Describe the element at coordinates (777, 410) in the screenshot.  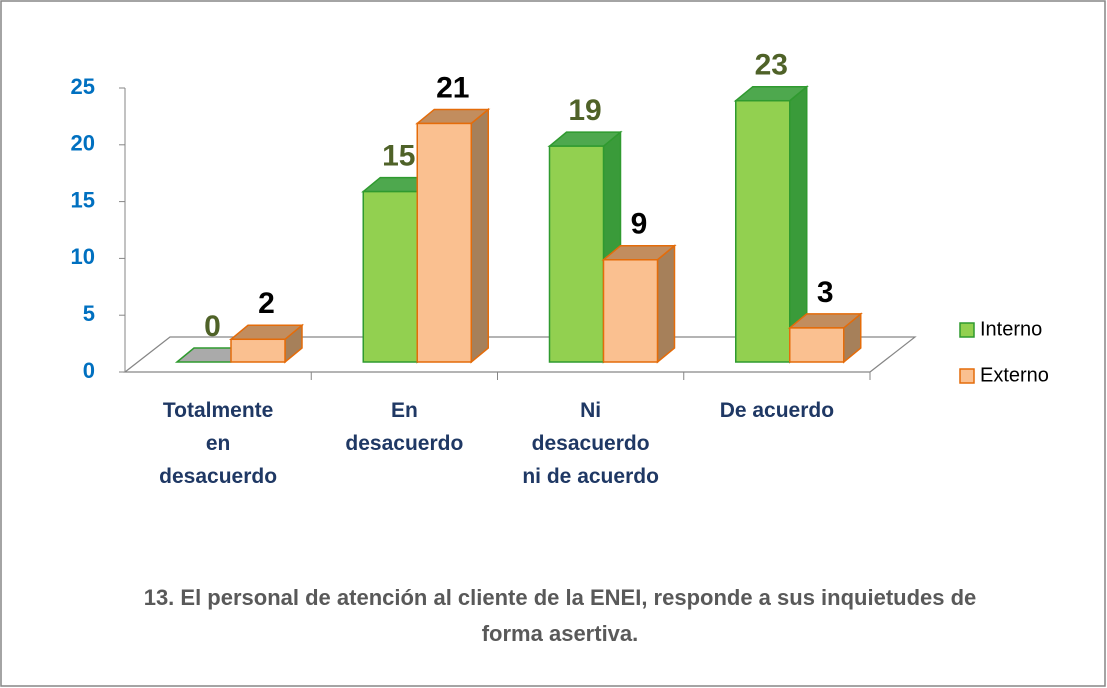
I see `x-tick-label: De acuerdo` at that location.